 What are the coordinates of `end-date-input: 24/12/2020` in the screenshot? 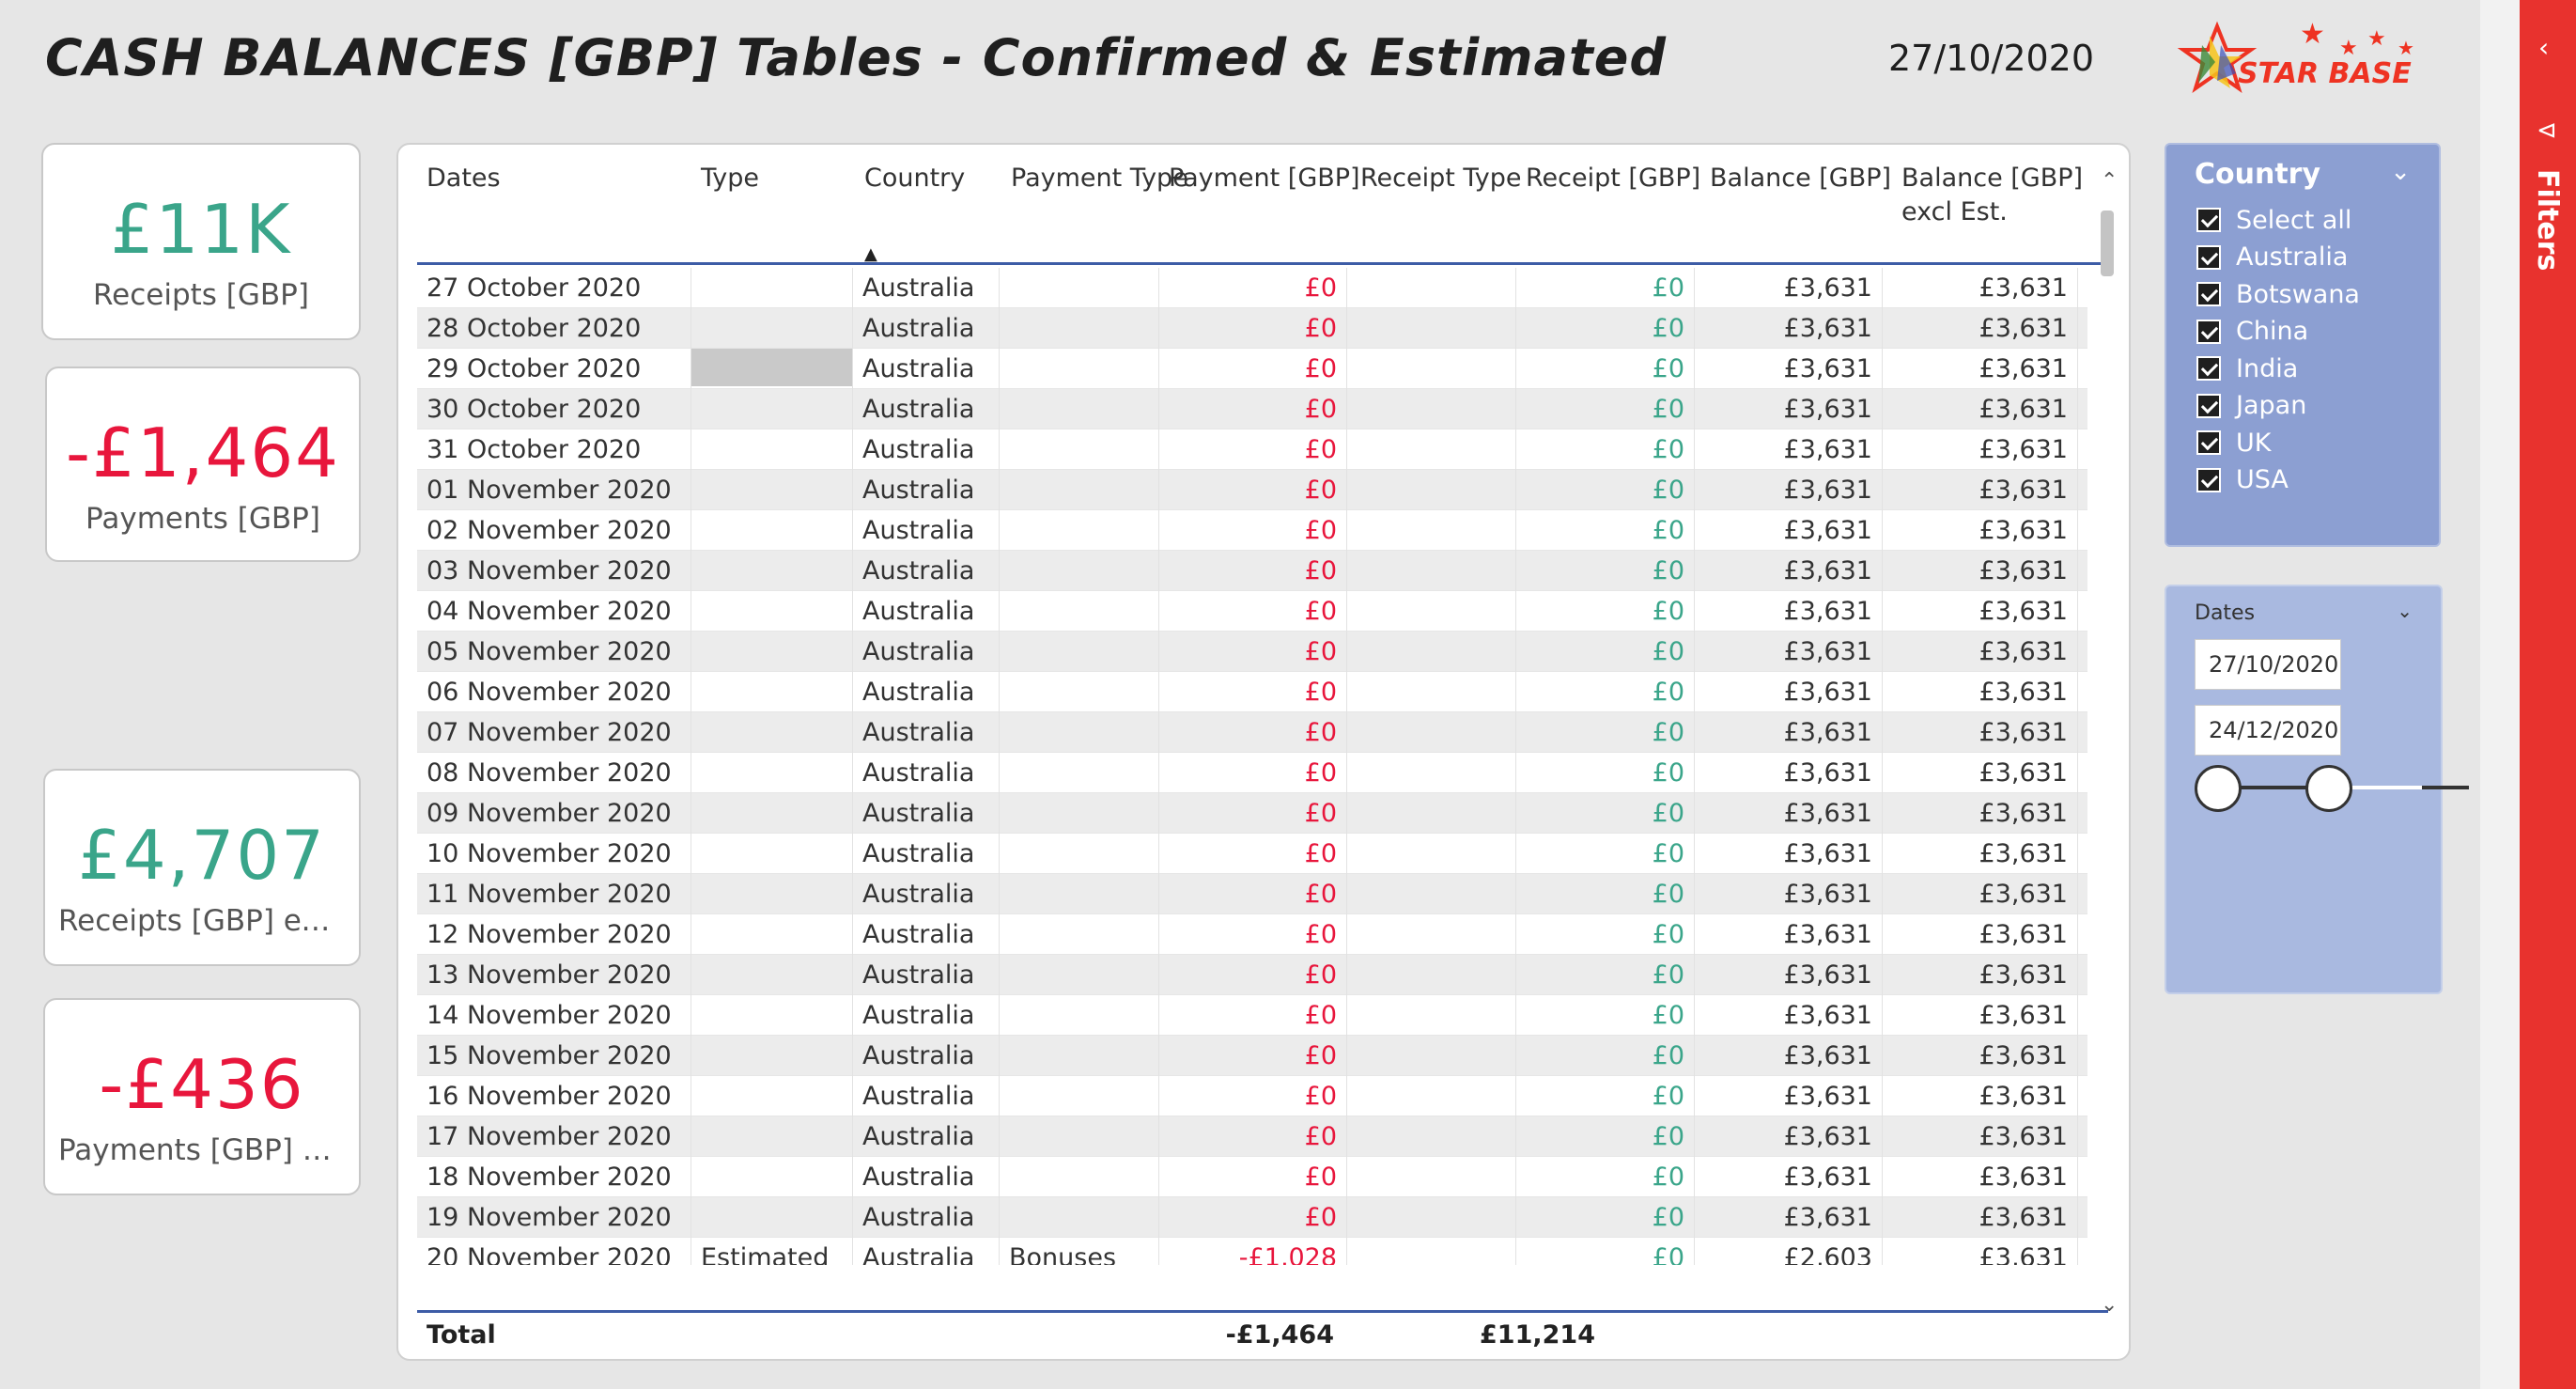 It's located at (2268, 730).